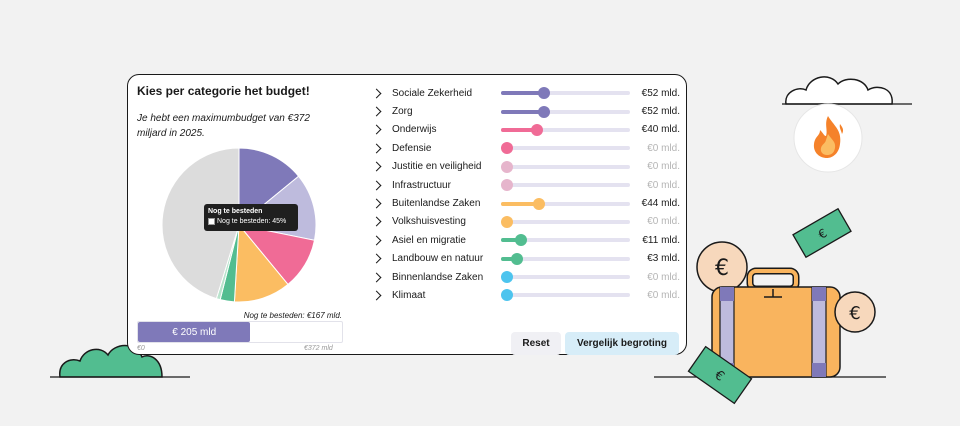 The image size is (960, 426). I want to click on category-row: Zorg €52 mld., so click(525, 111).